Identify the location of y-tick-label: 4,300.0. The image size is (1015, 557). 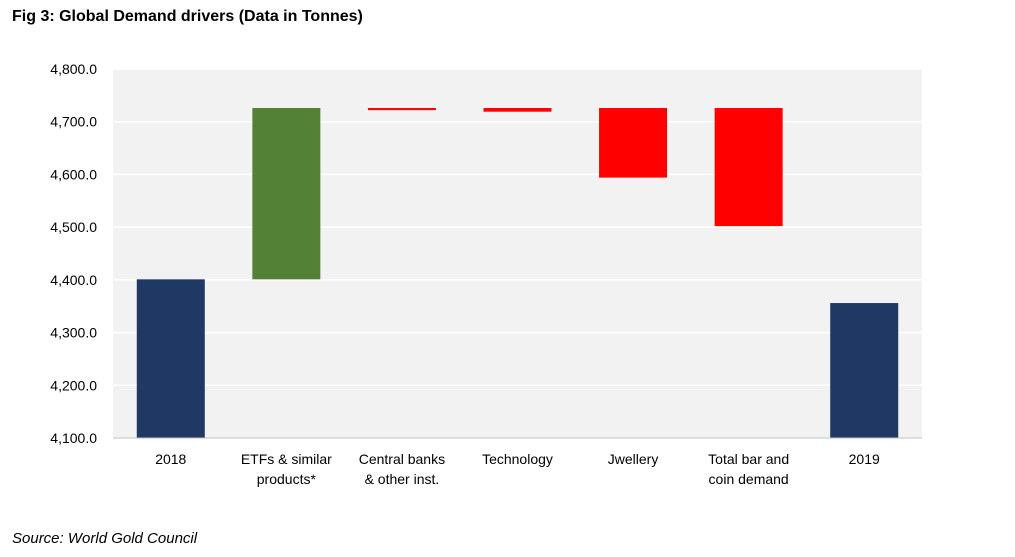
(73, 333).